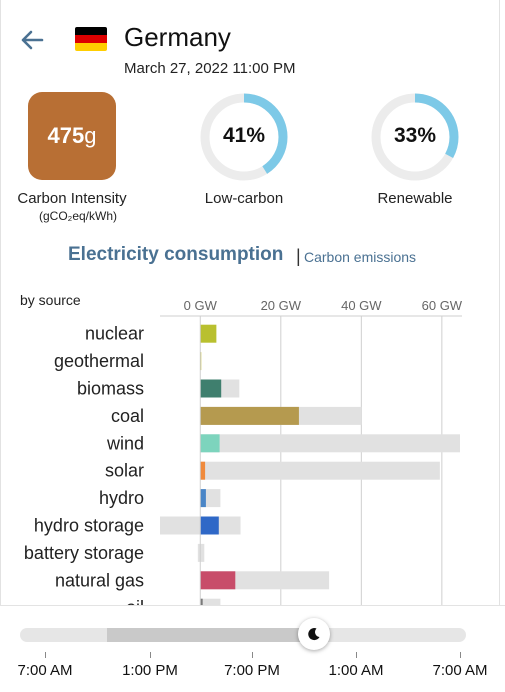 The width and height of the screenshot is (505, 692). What do you see at coordinates (121, 498) in the screenshot?
I see `source-label: hydro` at bounding box center [121, 498].